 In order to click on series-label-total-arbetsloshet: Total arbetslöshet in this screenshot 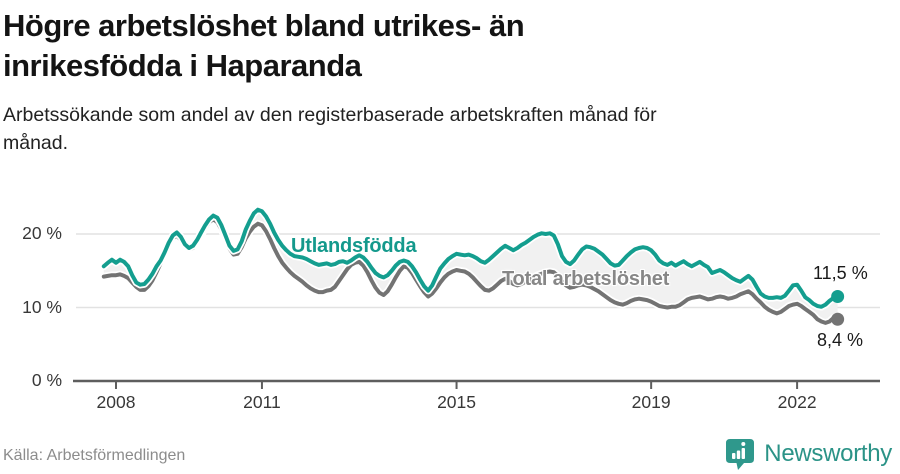, I will do `click(586, 279)`.